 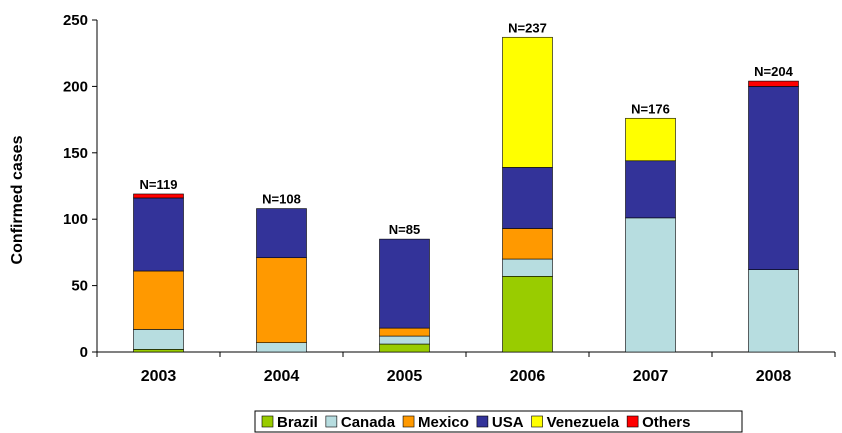 I want to click on bar-segment-others-2008, so click(x=773, y=83).